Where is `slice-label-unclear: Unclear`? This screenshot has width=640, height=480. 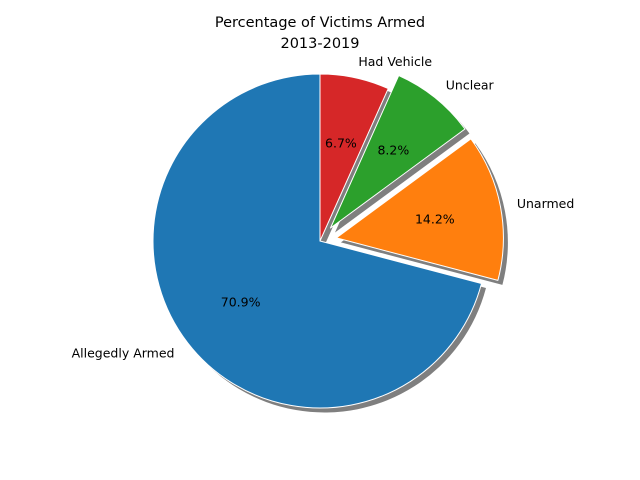
slice-label-unclear: Unclear is located at coordinates (470, 84).